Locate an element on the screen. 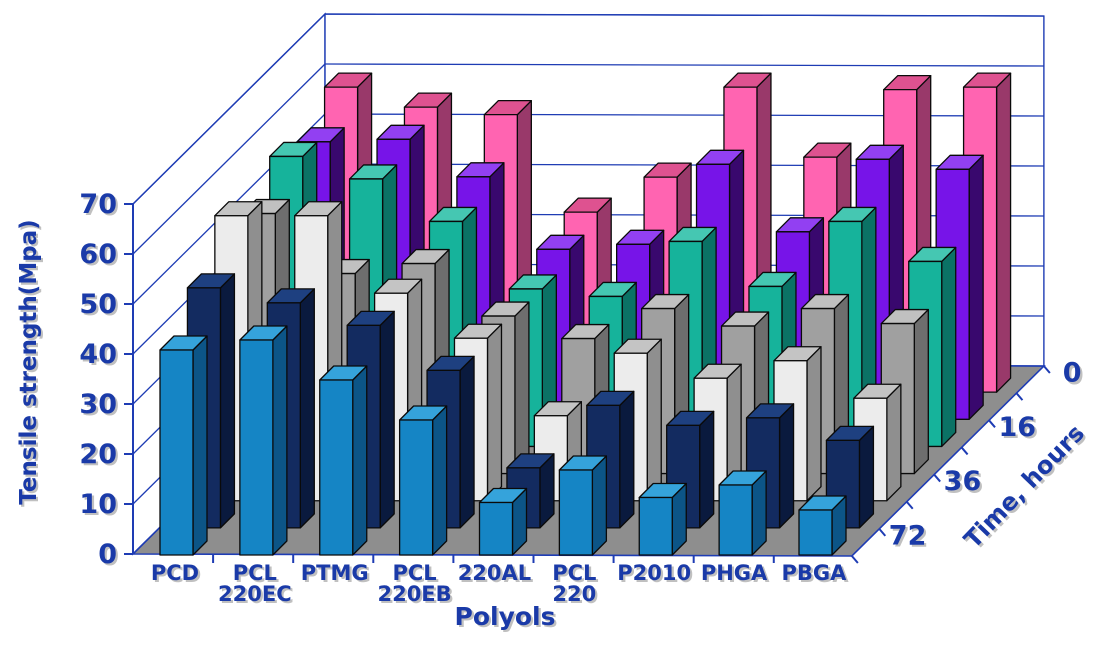 This screenshot has width=1112, height=654. category-label-shadow: 220EC is located at coordinates (257, 596).